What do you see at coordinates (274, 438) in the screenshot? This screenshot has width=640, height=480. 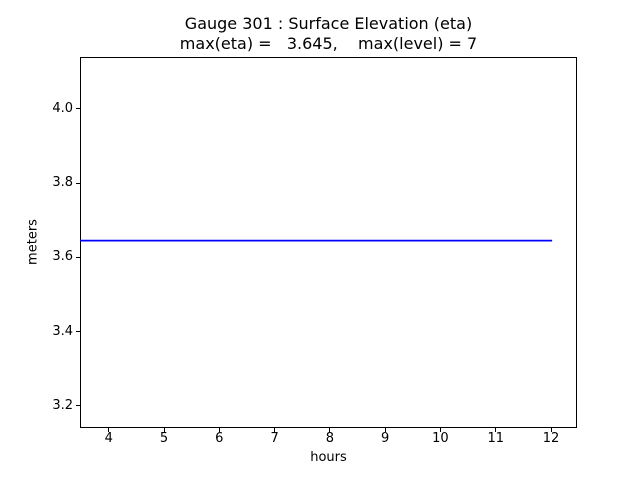 I see `x-tick-label: 7` at bounding box center [274, 438].